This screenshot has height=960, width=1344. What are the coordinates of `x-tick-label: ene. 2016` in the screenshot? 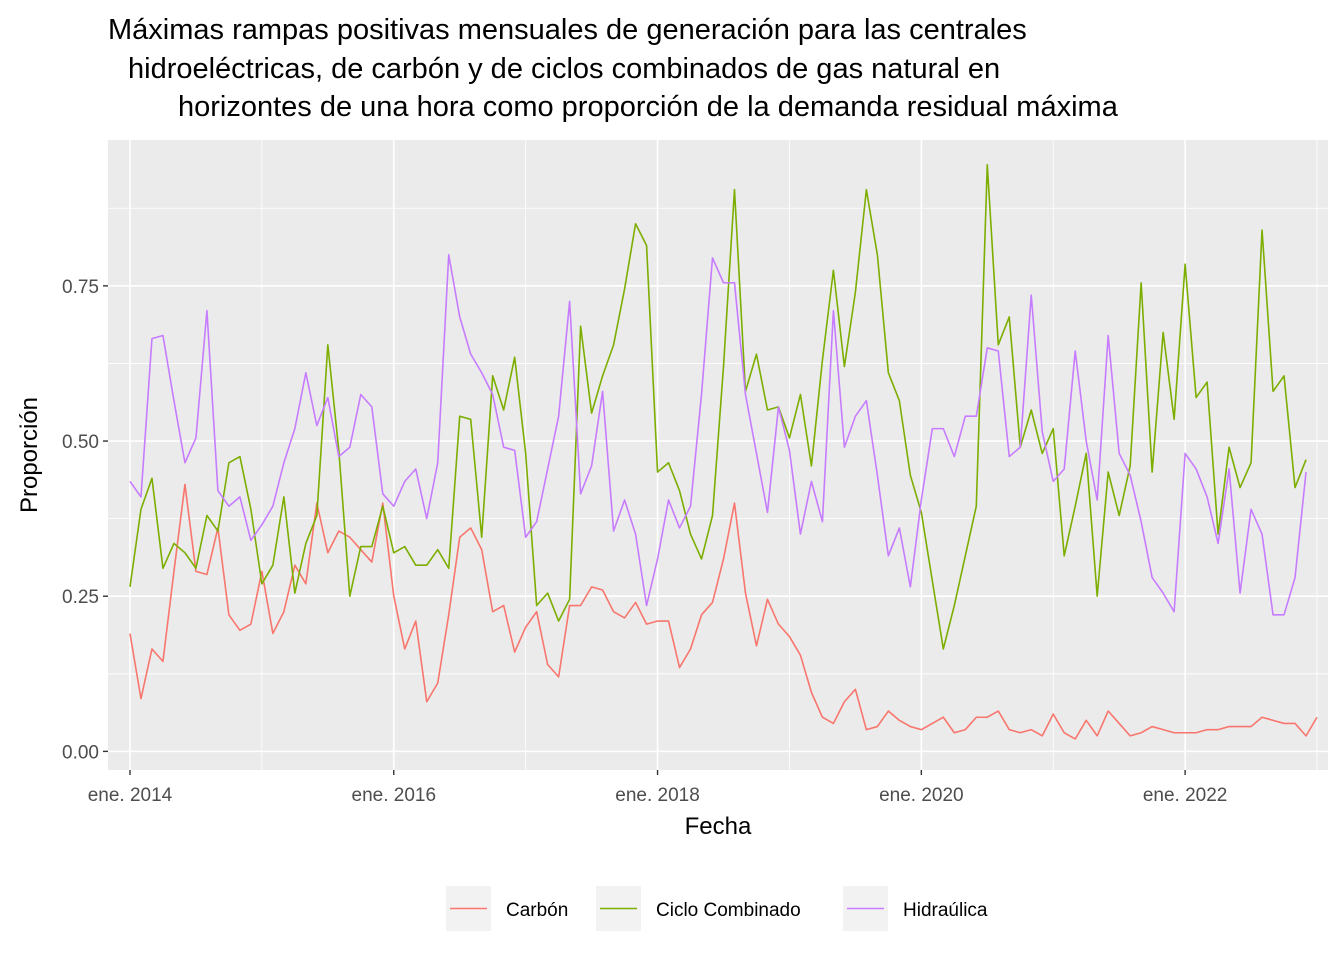 It's located at (394, 795).